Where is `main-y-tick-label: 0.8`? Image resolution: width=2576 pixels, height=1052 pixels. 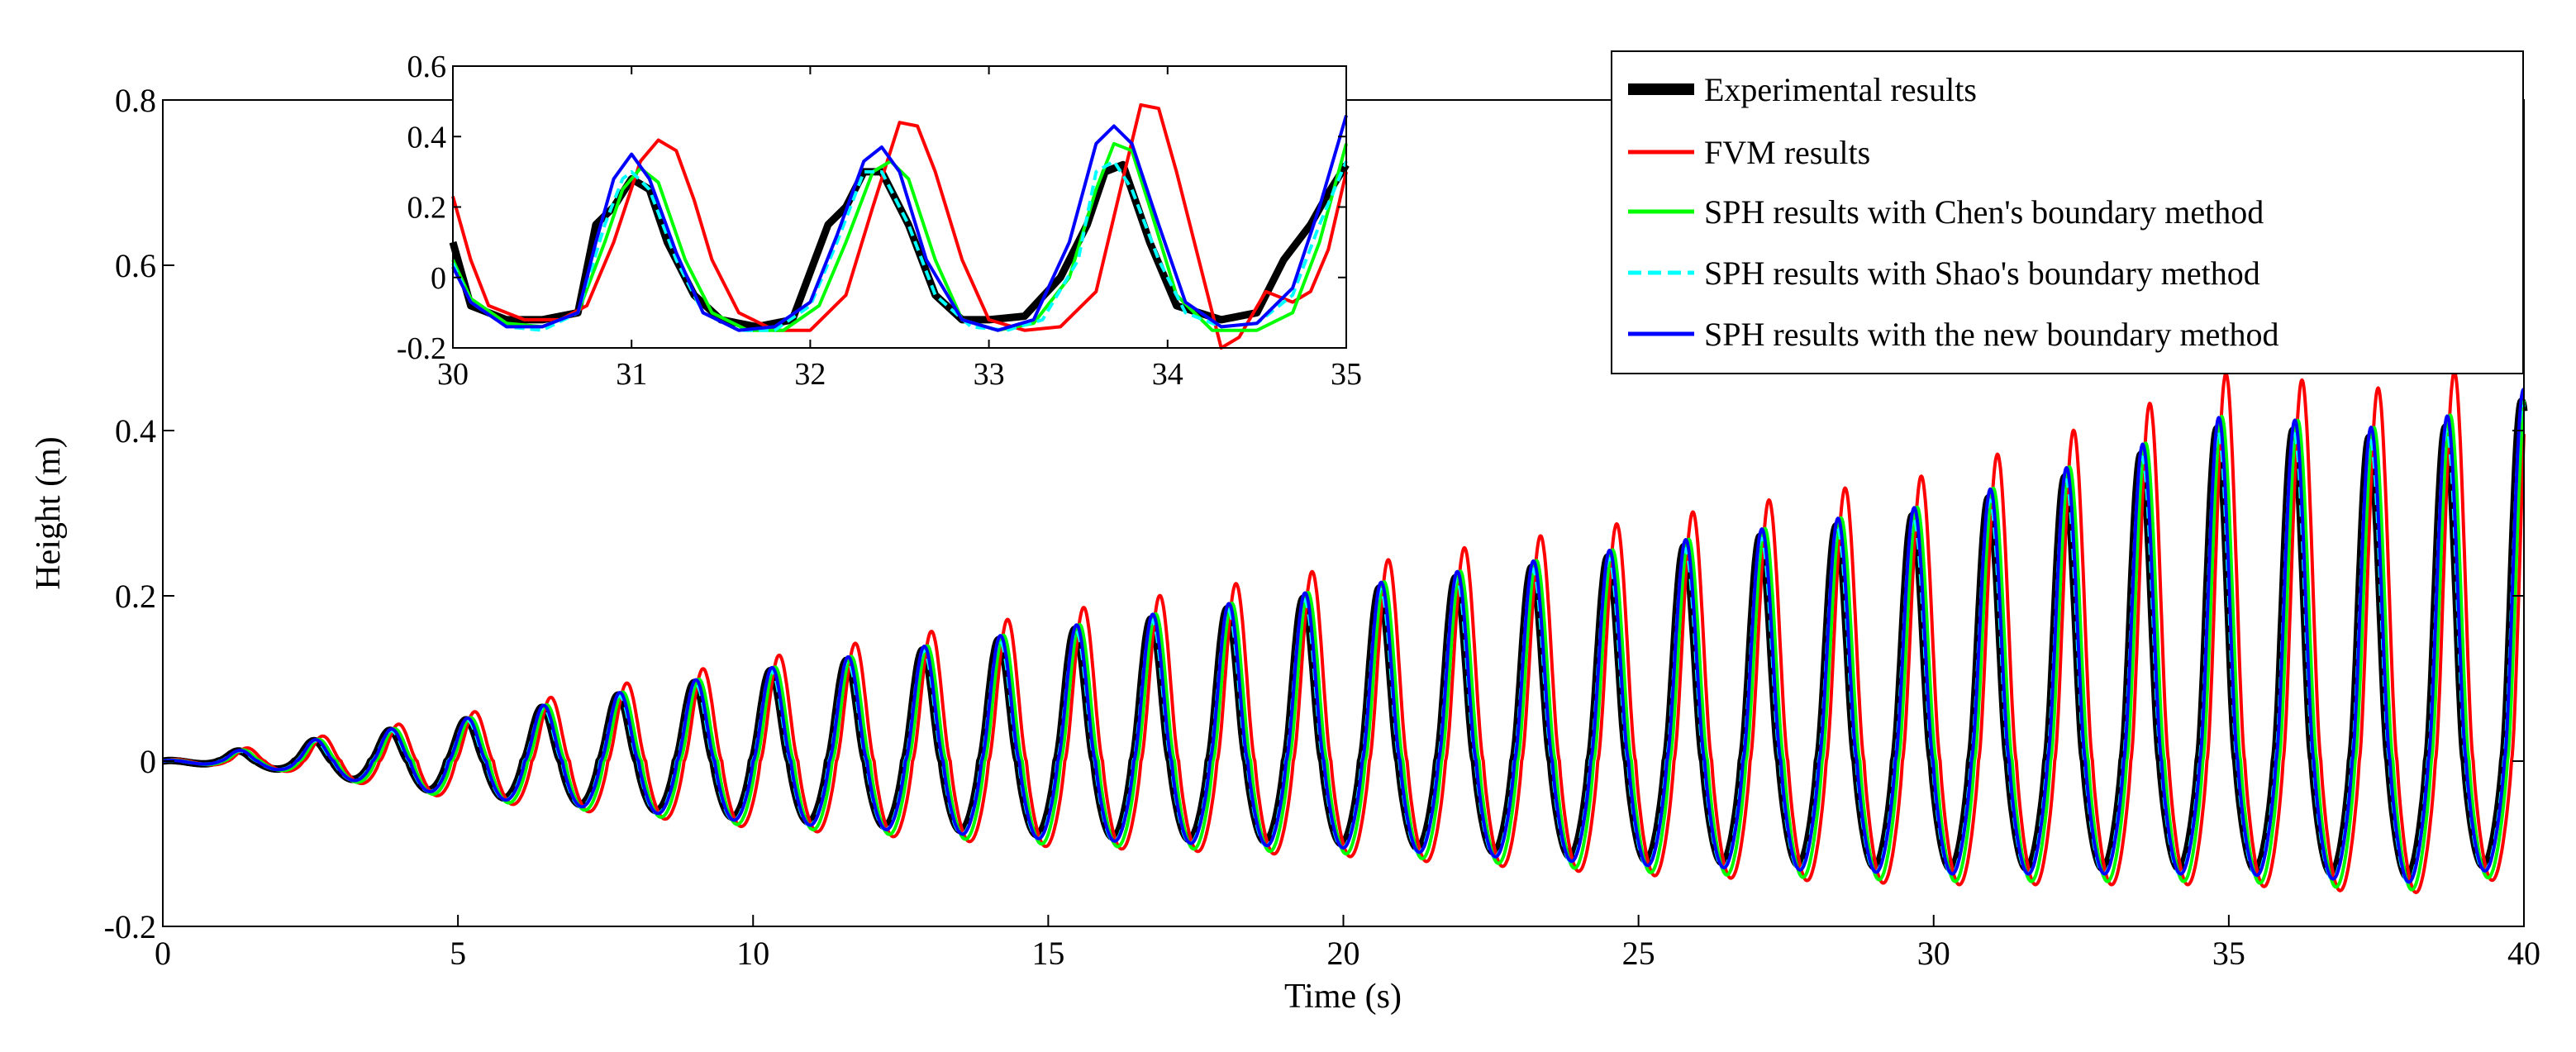
main-y-tick-label: 0.8 is located at coordinates (136, 101).